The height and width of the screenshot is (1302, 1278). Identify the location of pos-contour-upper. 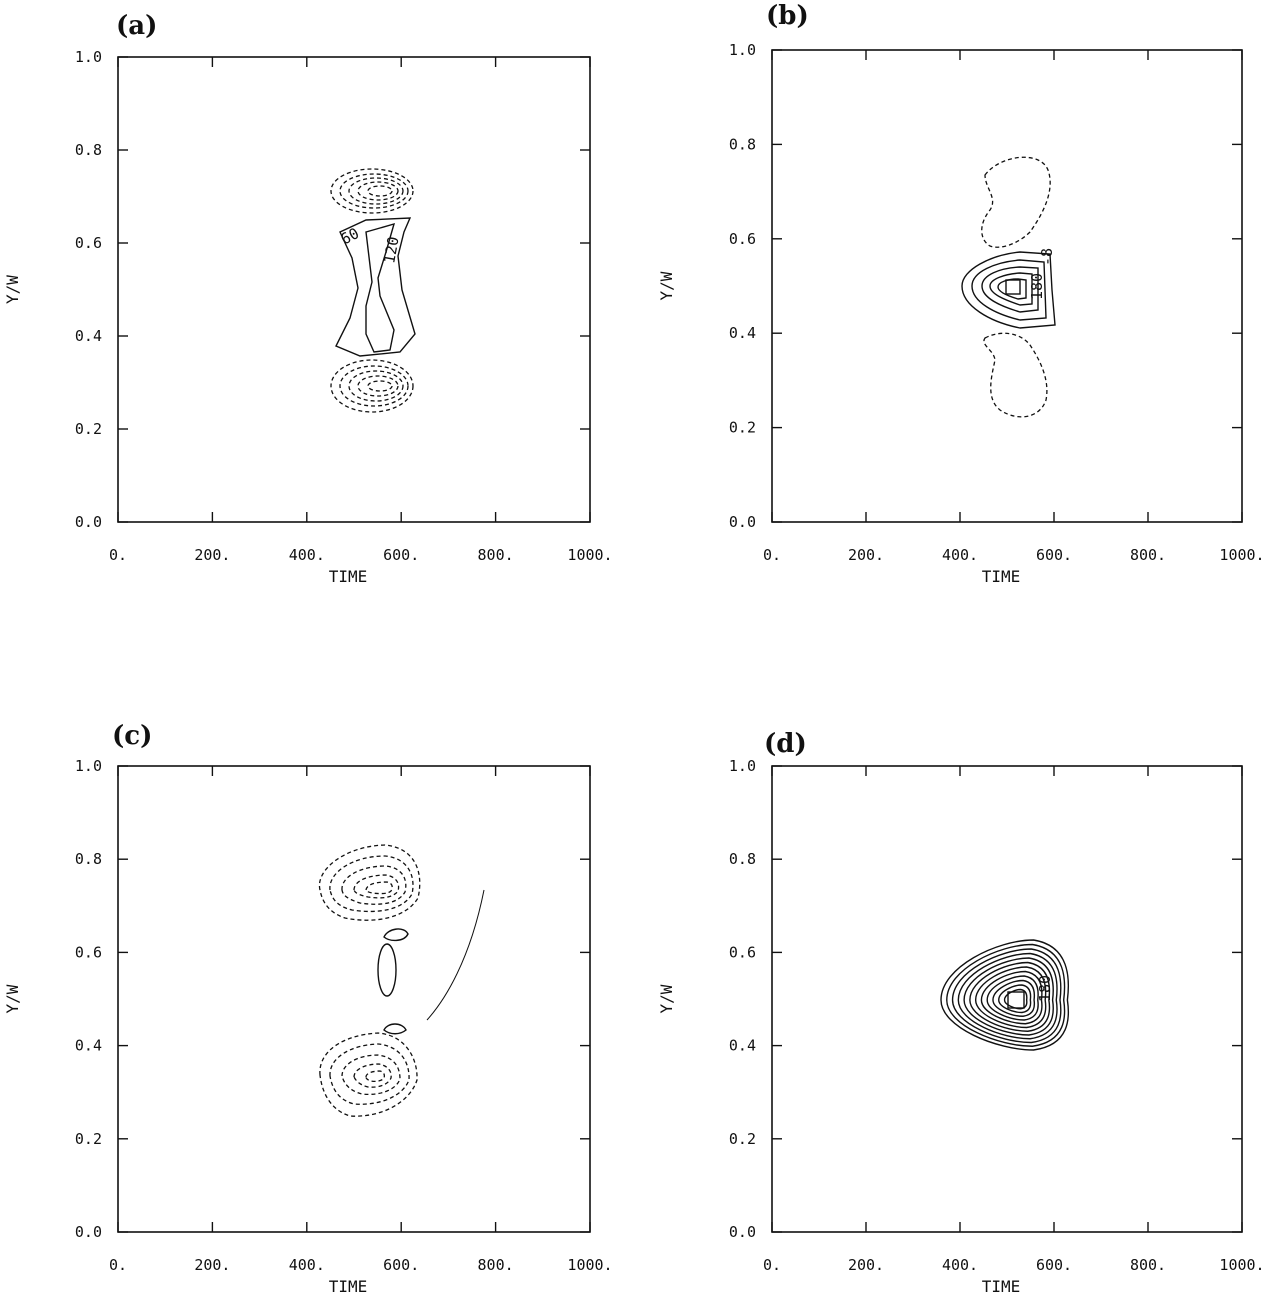
(396, 935).